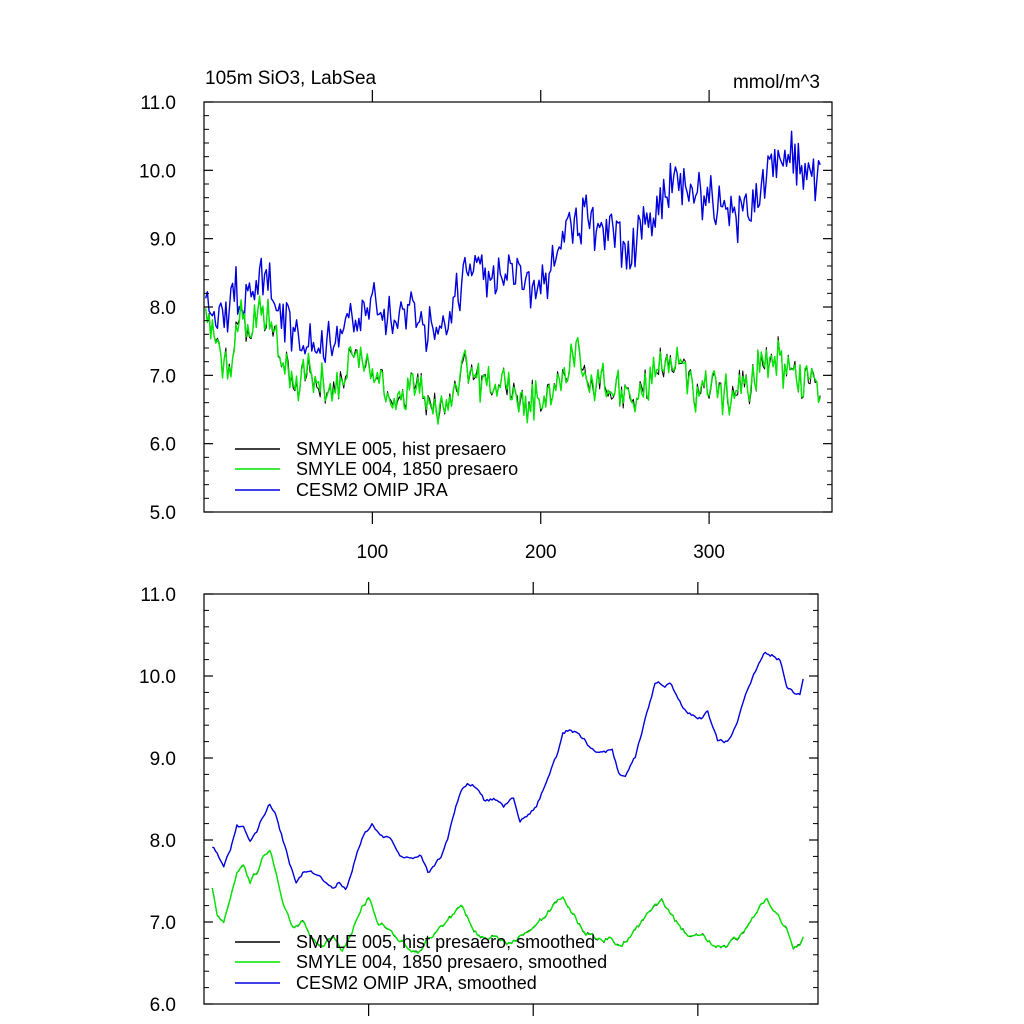 The height and width of the screenshot is (1024, 1024). I want to click on legend-label-cesm2-smoothed: CESM2 OMIP JRA, smoothed, so click(416, 983).